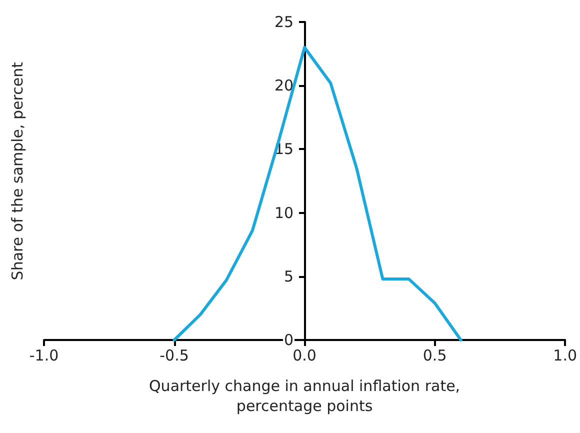  I want to click on y-axis-title: Share of the sample, percent, so click(17, 171).